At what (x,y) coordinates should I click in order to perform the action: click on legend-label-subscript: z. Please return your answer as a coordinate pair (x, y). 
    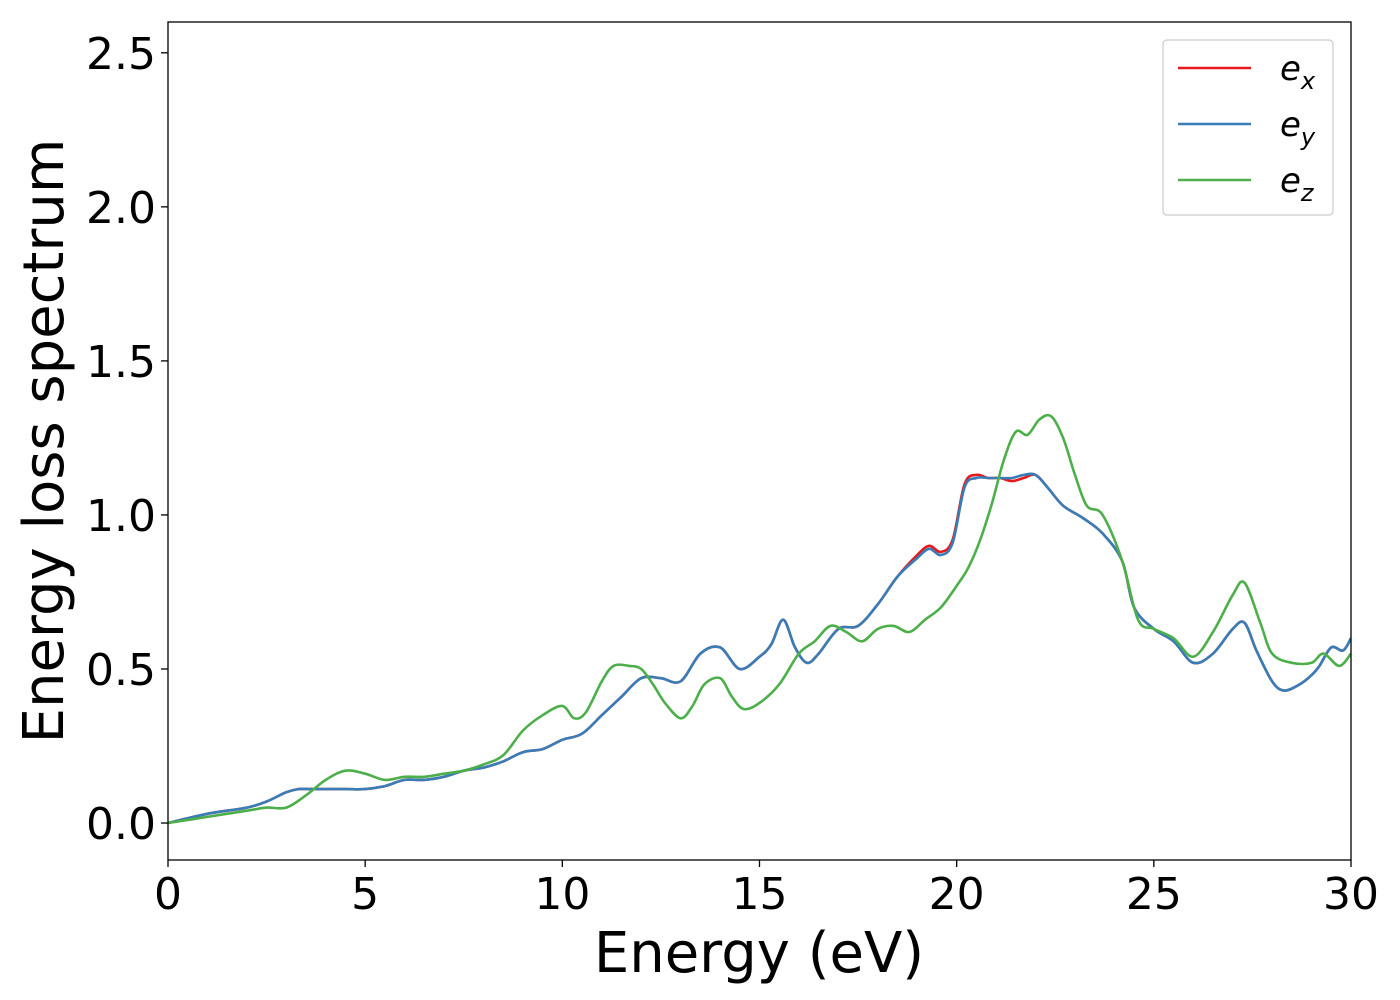
    Looking at the image, I should click on (1307, 193).